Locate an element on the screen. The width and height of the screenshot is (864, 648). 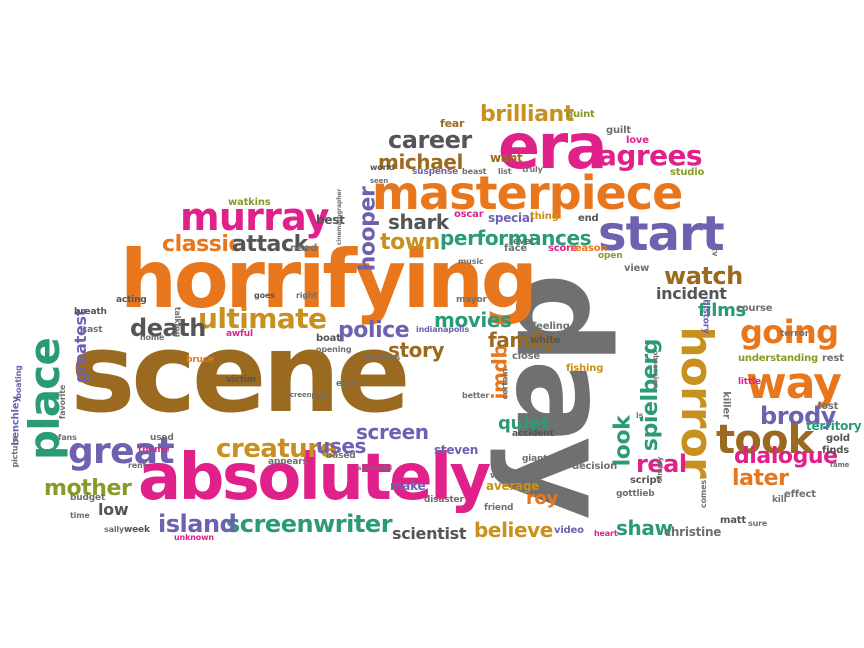
word-budget: budget is located at coordinates (88, 498).